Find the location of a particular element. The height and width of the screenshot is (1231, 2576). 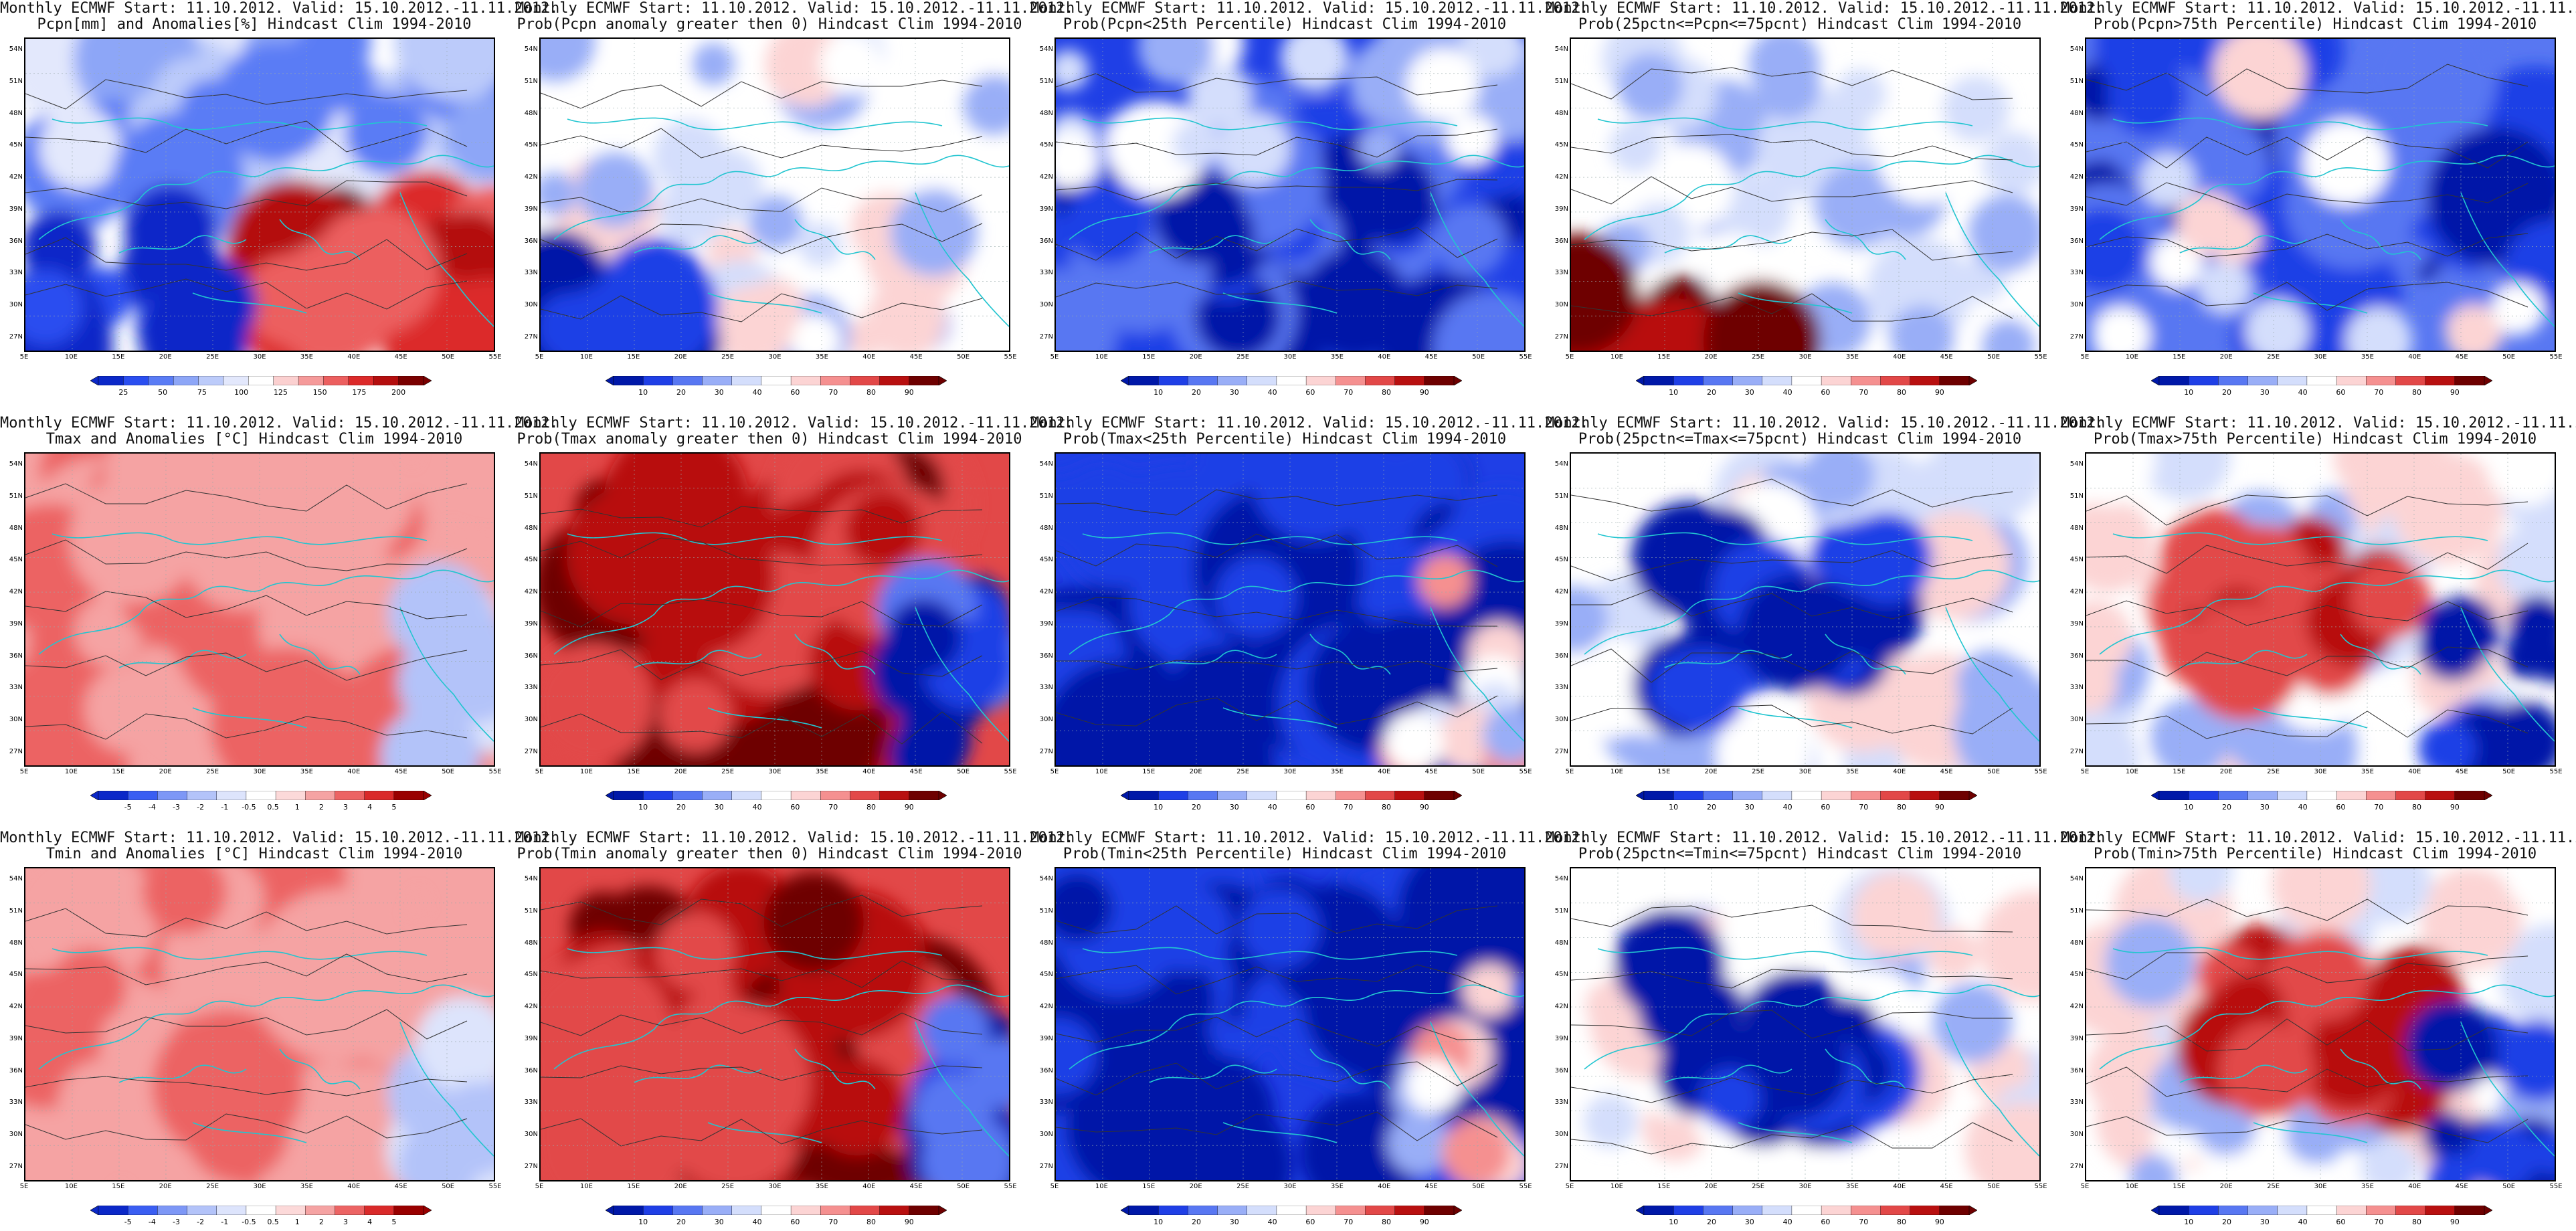

lat-tick-label: 27N is located at coordinates (1046, 751).